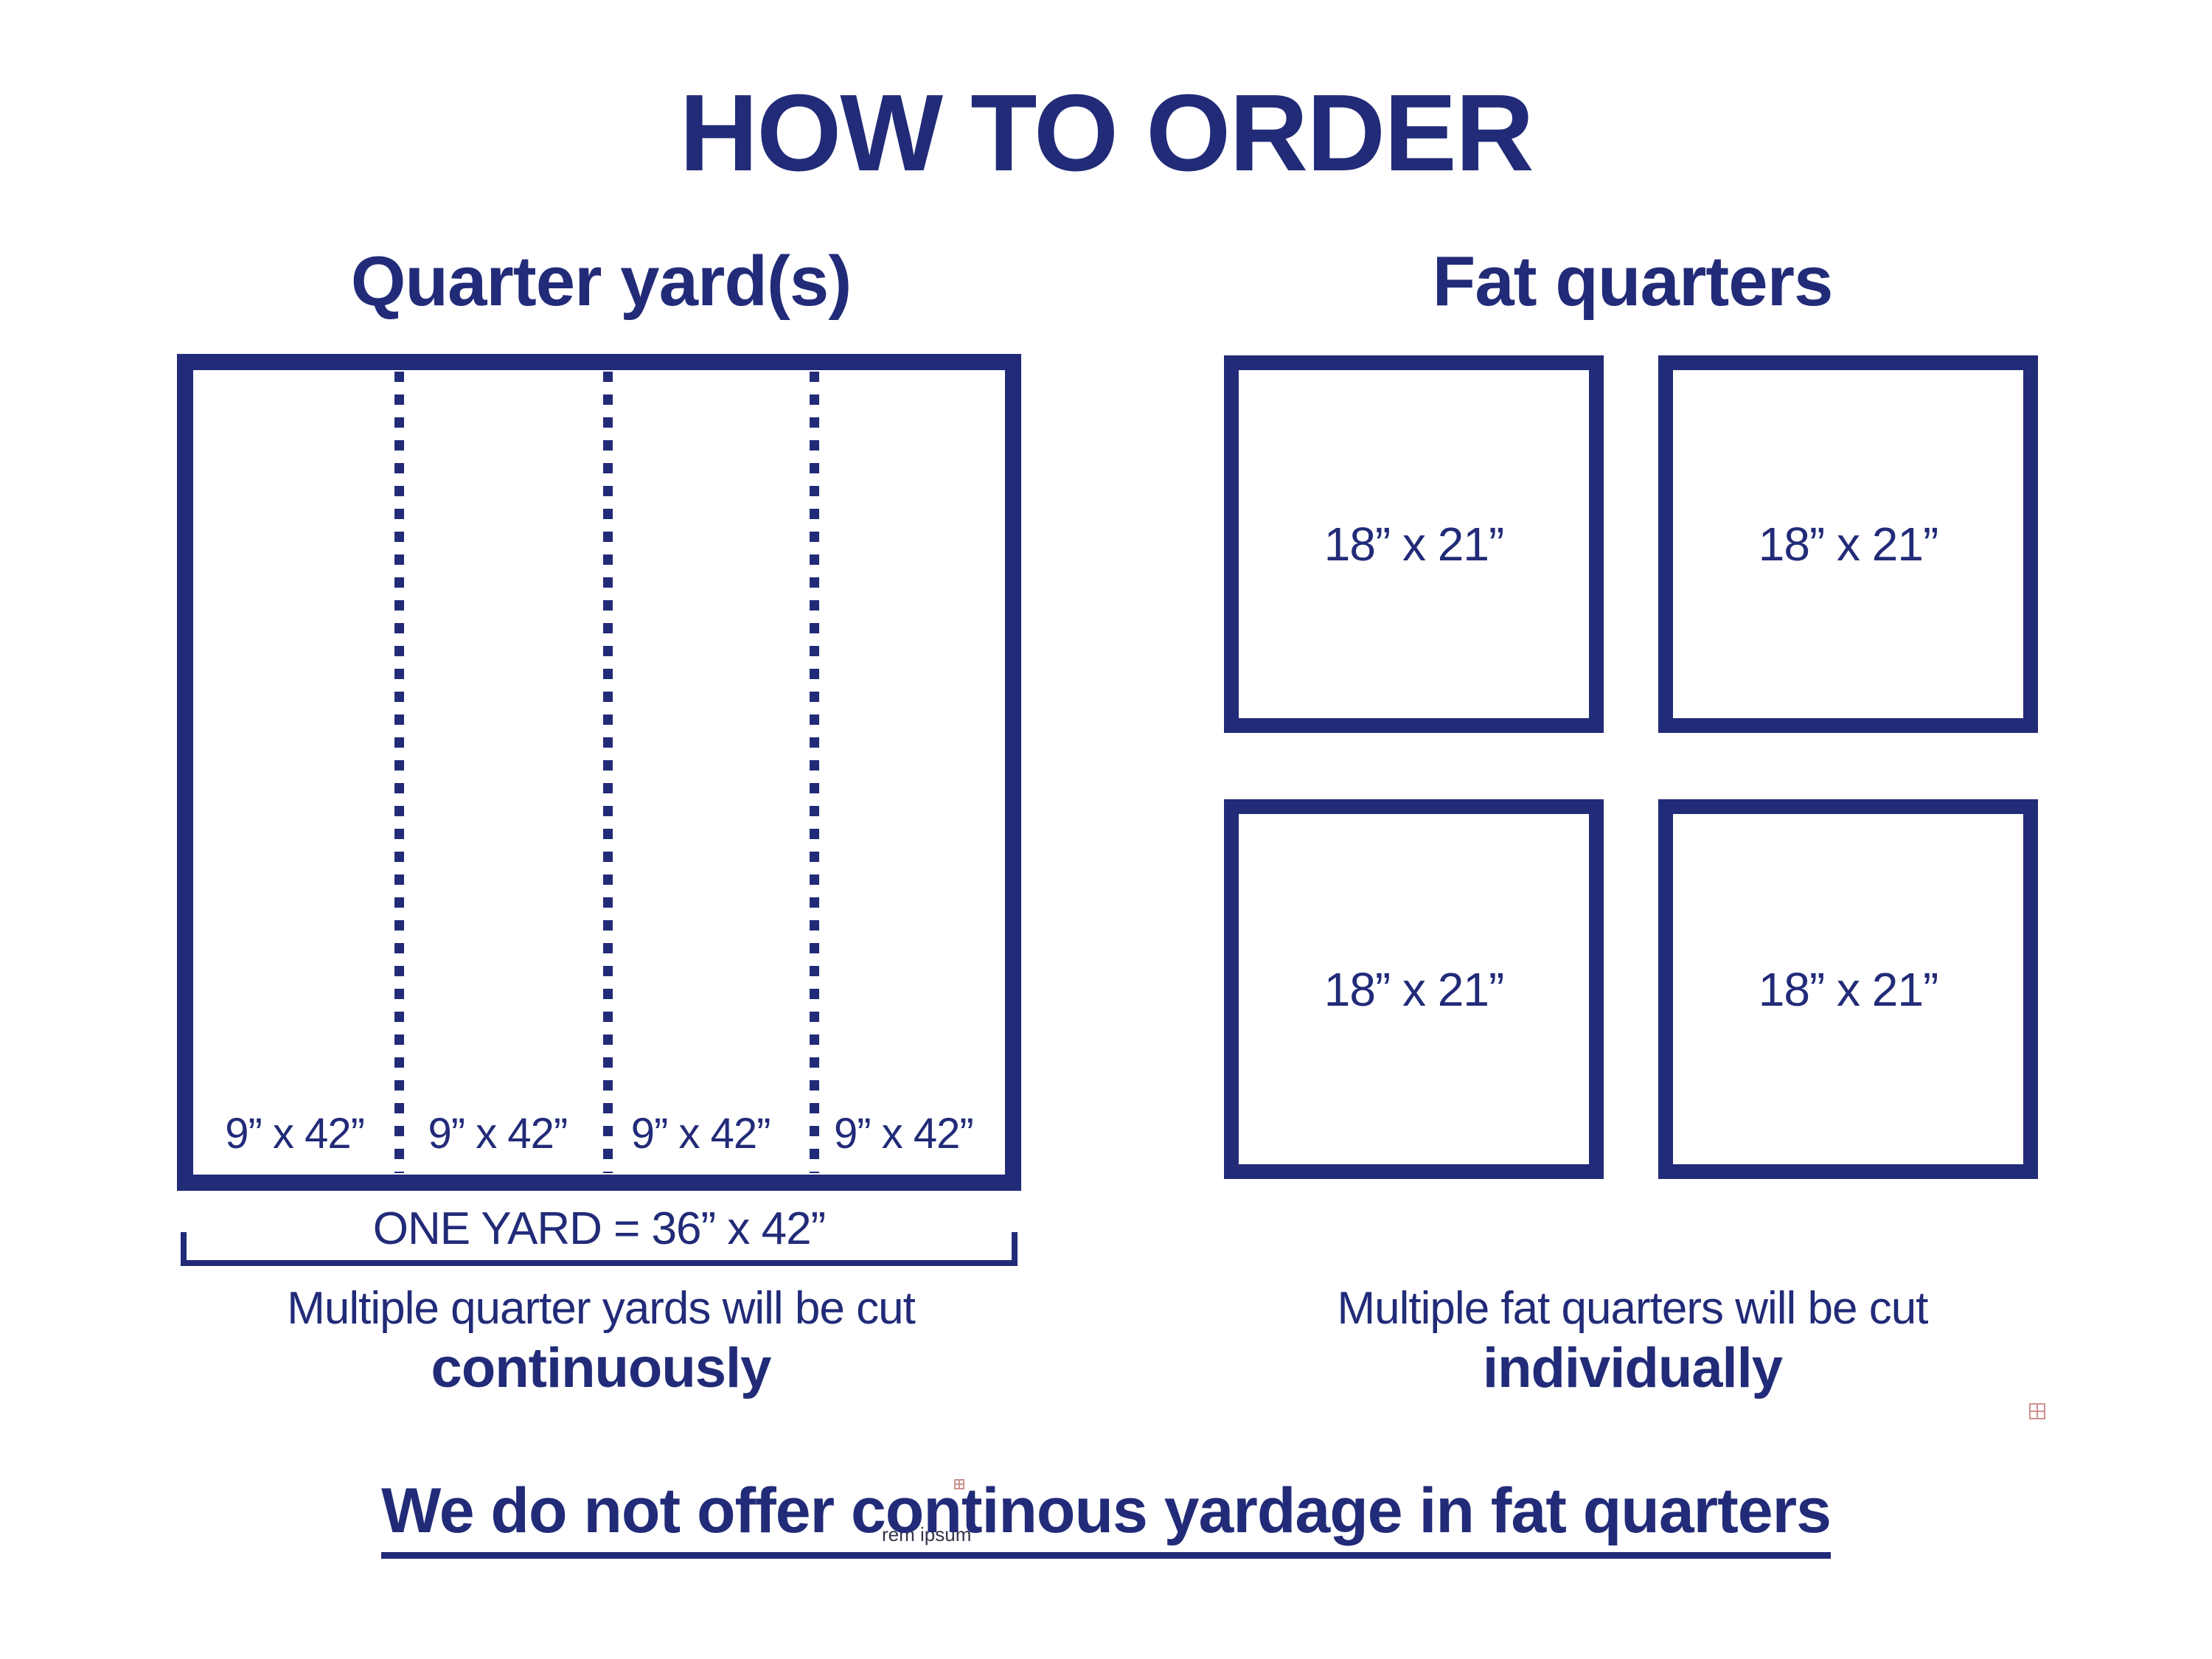  I want to click on fat-quarter-square-3: 18” x 21”, so click(1414, 989).